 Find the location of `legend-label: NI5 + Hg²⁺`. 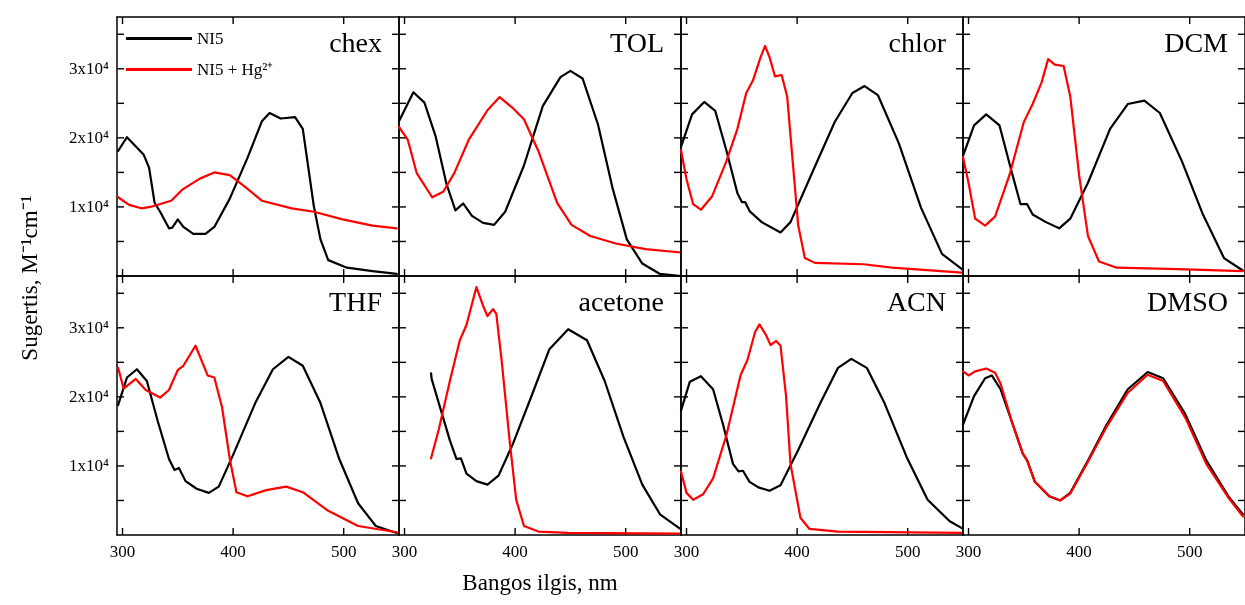

legend-label: NI5 + Hg²⁺ is located at coordinates (235, 69).